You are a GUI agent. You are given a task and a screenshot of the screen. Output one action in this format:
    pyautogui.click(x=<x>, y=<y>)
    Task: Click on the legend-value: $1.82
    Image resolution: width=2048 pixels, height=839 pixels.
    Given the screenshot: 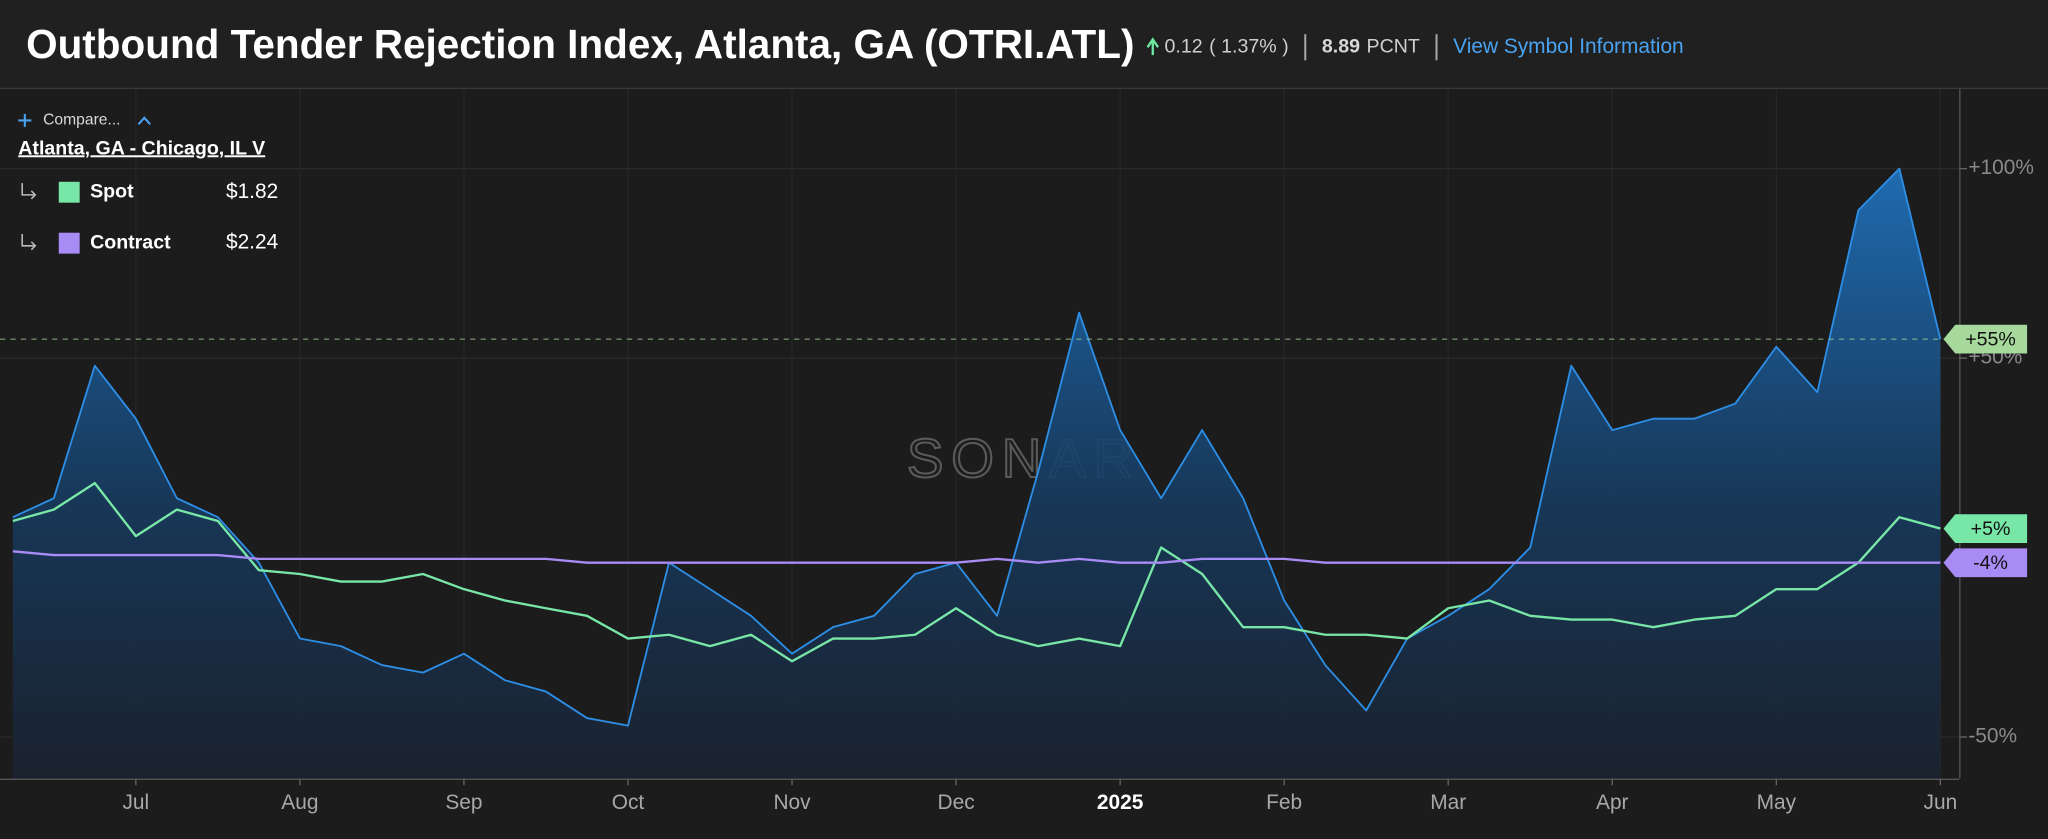 What is the action you would take?
    pyautogui.click(x=252, y=191)
    